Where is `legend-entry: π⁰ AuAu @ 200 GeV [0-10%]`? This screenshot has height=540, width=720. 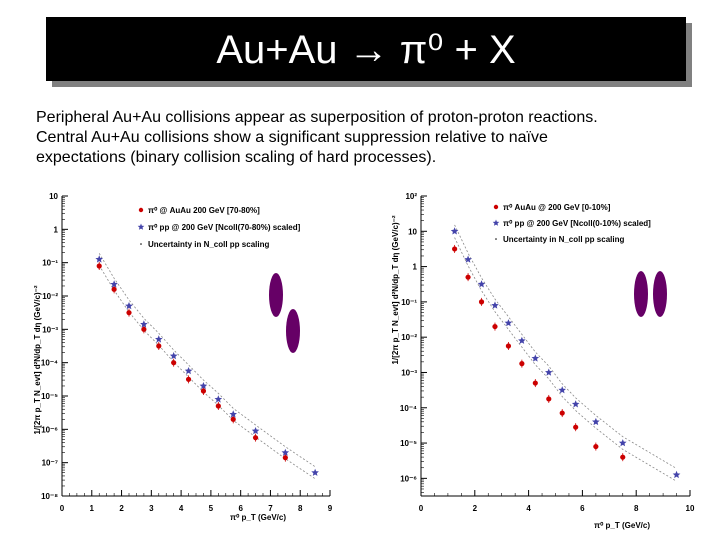 legend-entry: π⁰ AuAu @ 200 GeV [0-10%] is located at coordinates (557, 207).